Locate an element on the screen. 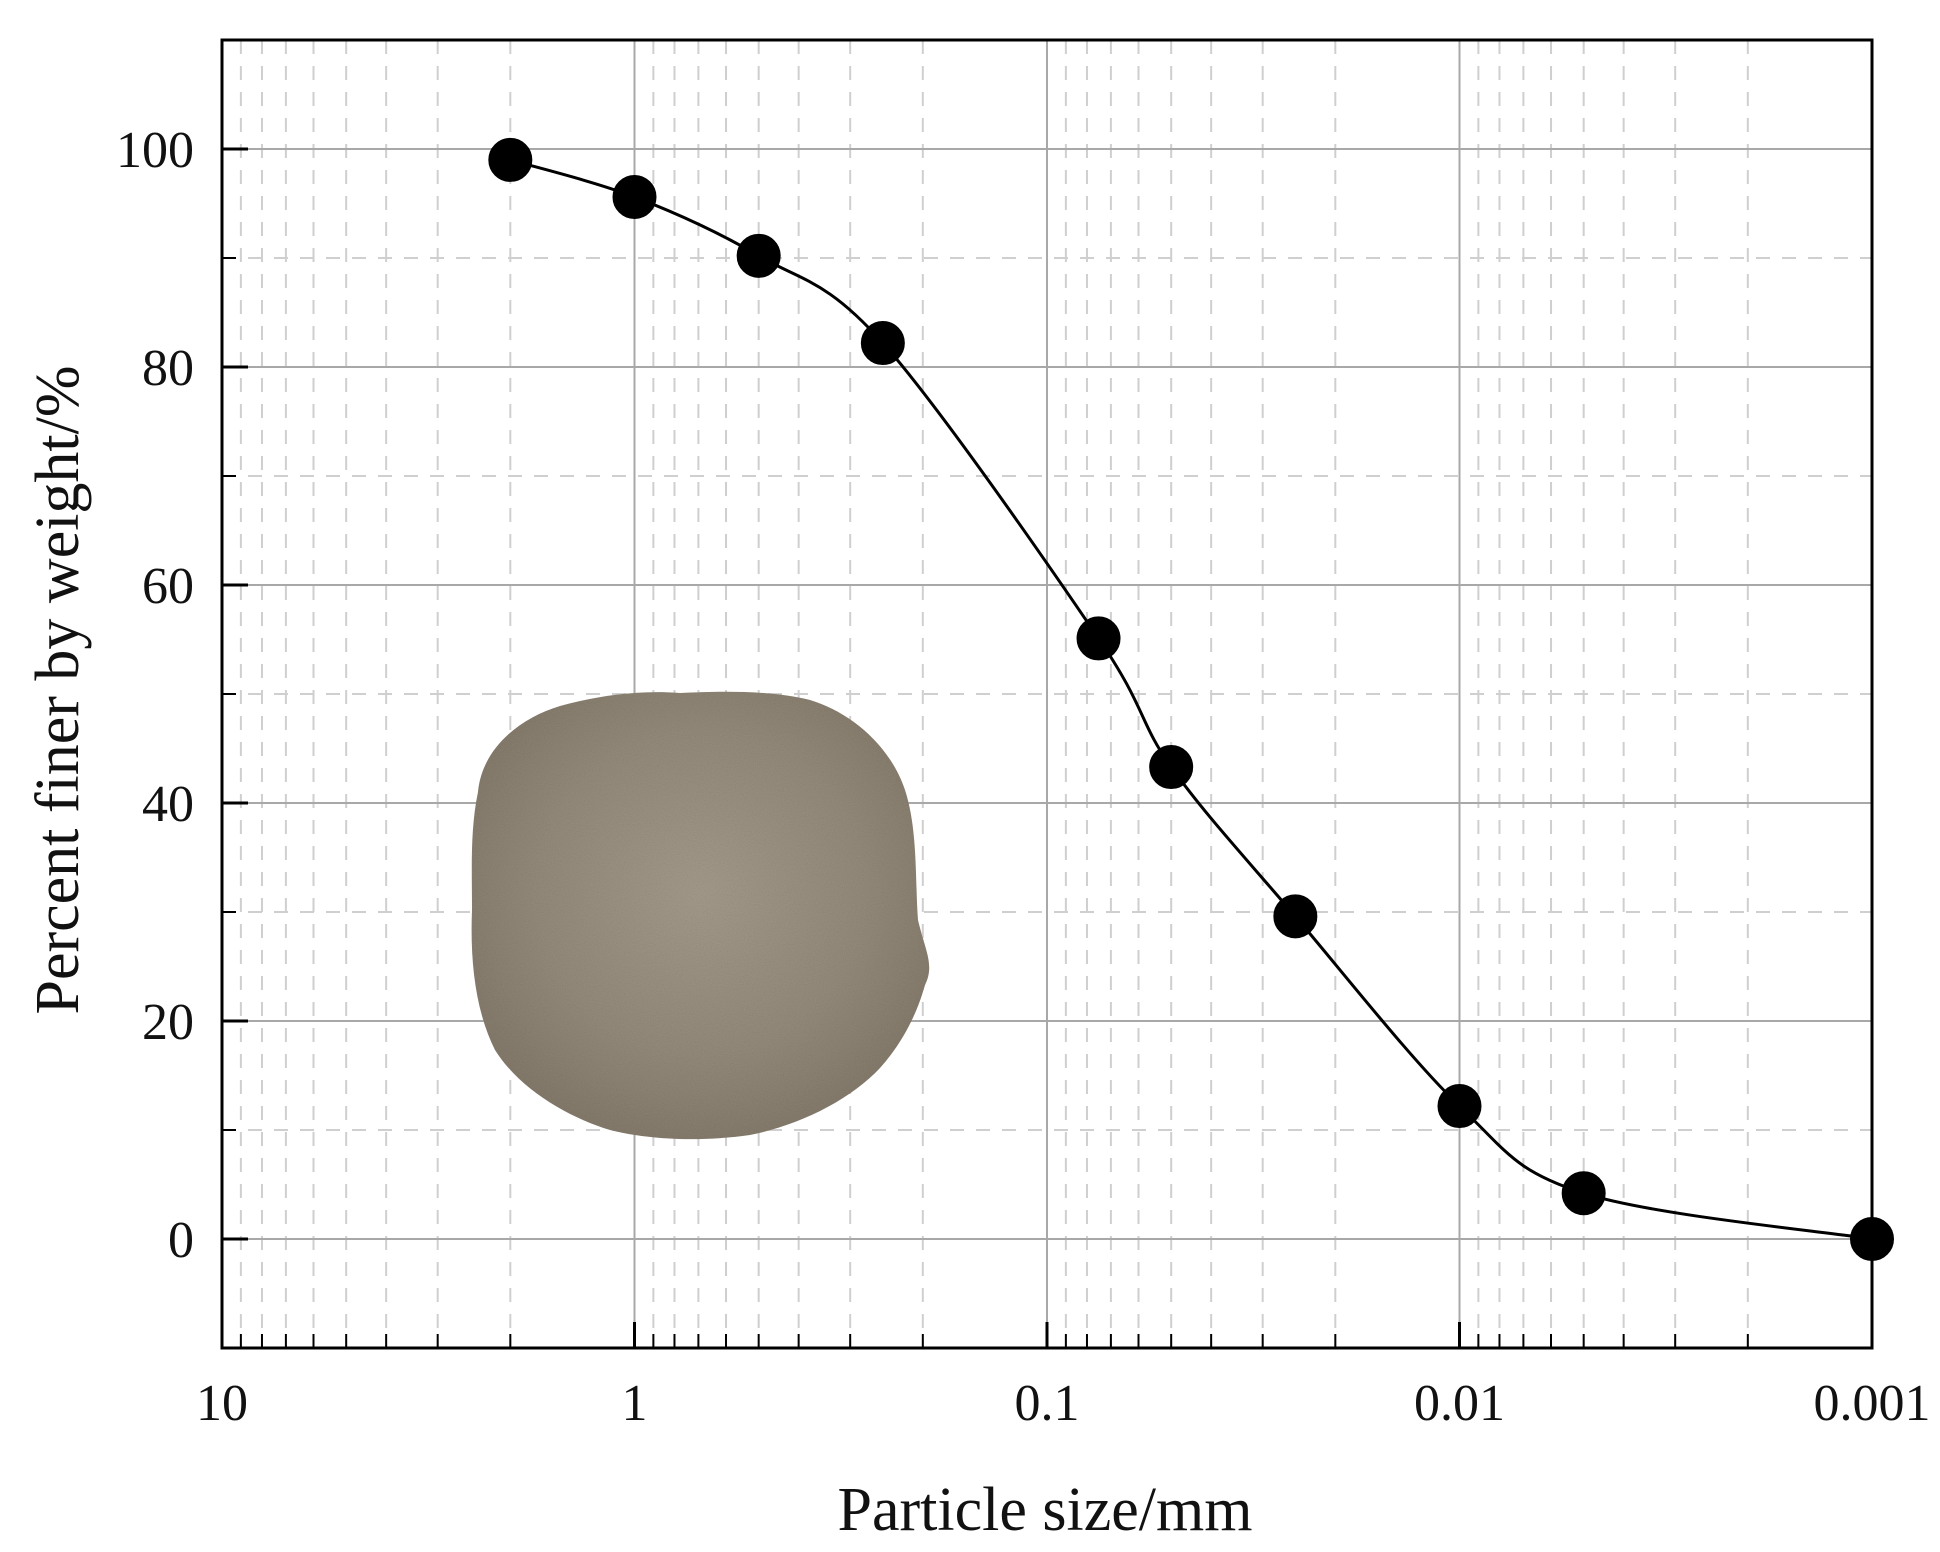  y-tick-label: 0 is located at coordinates (181, 1240).